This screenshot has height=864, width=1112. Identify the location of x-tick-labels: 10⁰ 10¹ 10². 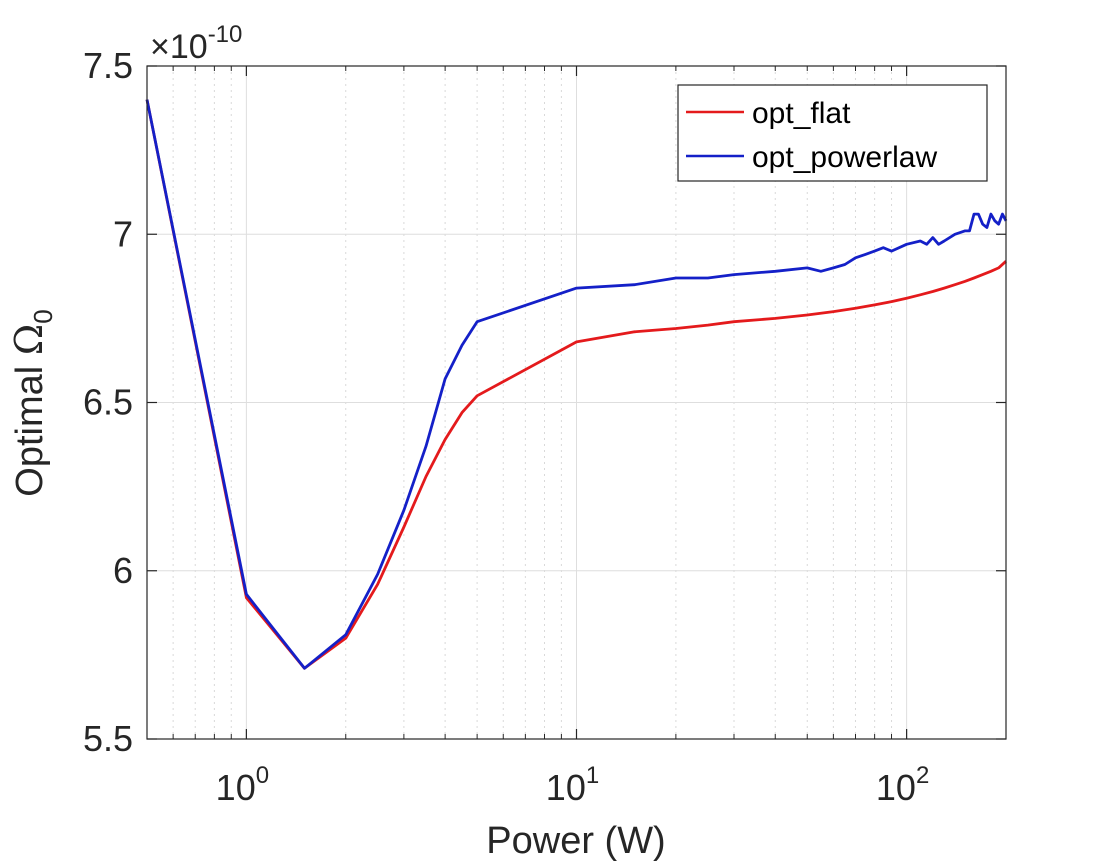
(573, 785).